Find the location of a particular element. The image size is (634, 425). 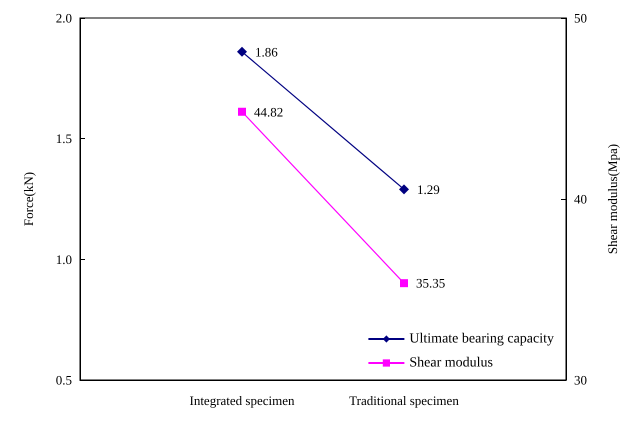

y2-tick-label: 50 is located at coordinates (580, 18).